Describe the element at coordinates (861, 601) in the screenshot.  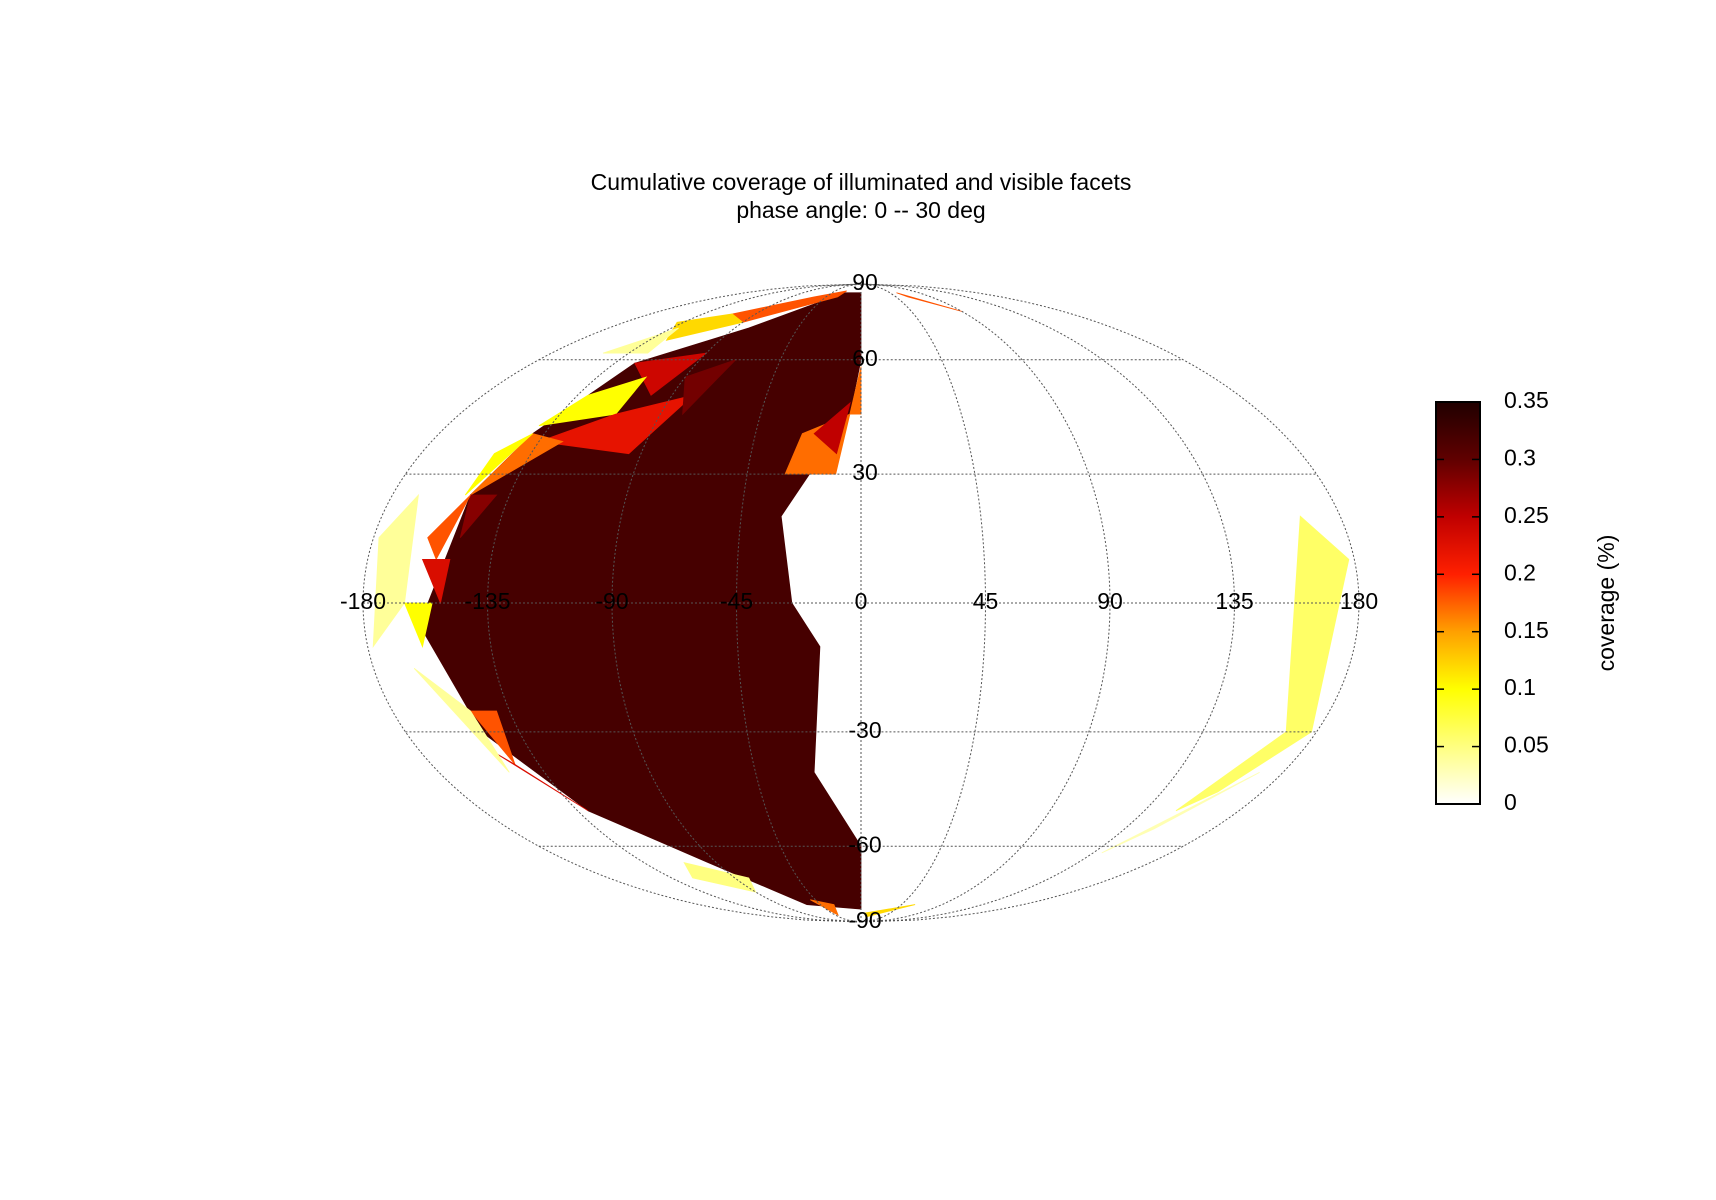
I see `lon-tick-label: 0` at that location.